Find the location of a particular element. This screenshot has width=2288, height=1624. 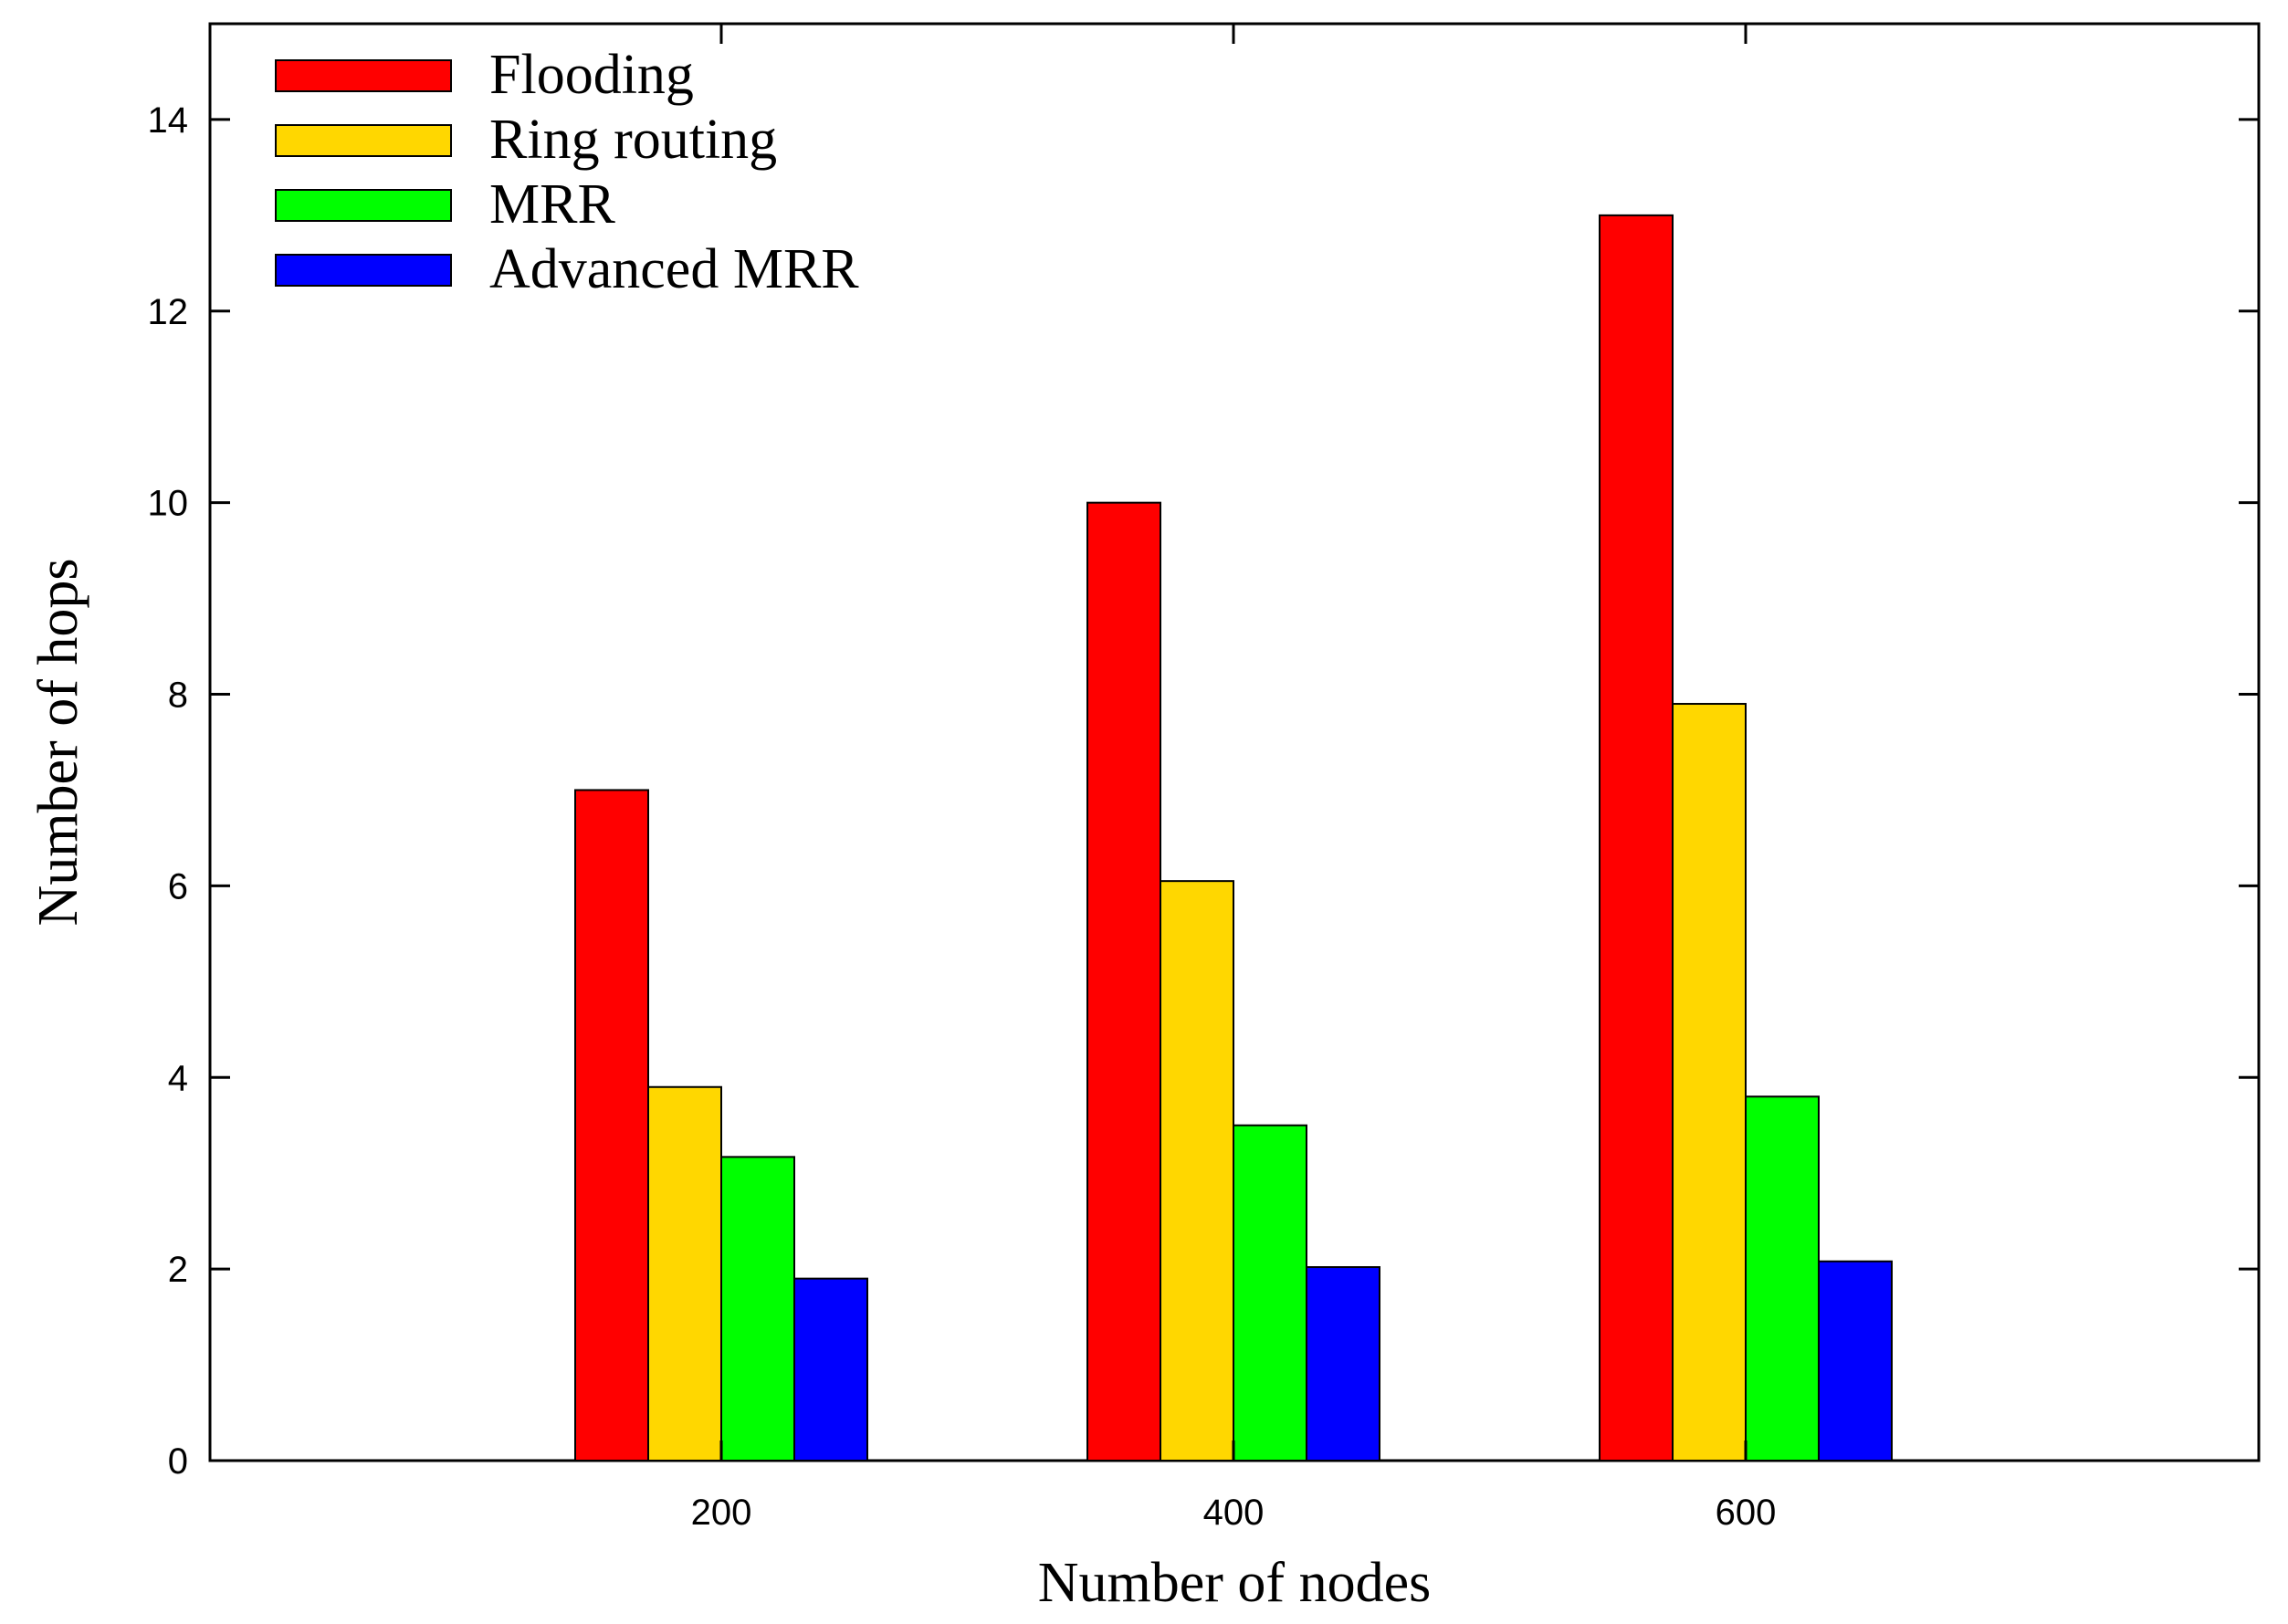

x-tick-label: 400 is located at coordinates (1234, 1513).